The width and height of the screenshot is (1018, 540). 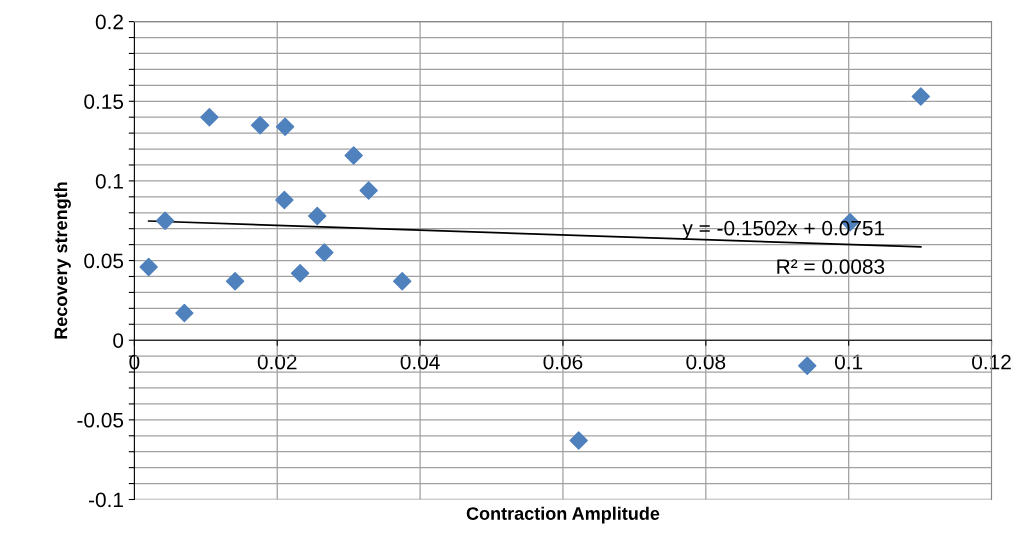 What do you see at coordinates (100, 420) in the screenshot?
I see `y-tick-label: -0.05` at bounding box center [100, 420].